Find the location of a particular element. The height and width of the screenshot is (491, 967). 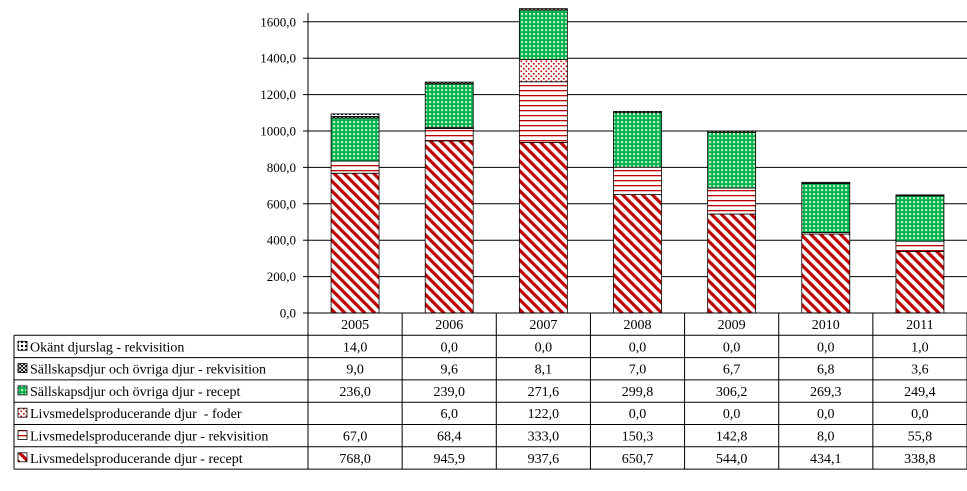

y-tick-label: 1200,0 is located at coordinates (278, 94).